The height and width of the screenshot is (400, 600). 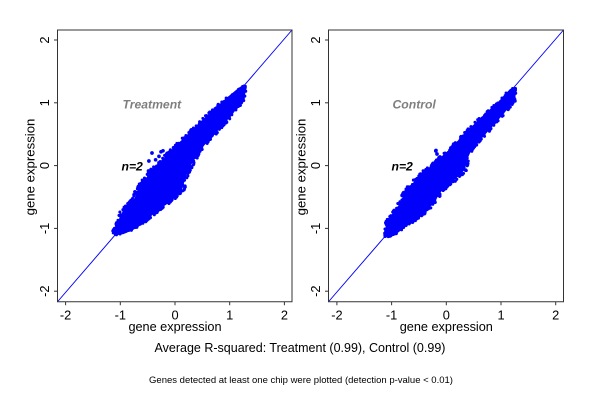 What do you see at coordinates (415, 104) in the screenshot?
I see `svg-text: Control` at bounding box center [415, 104].